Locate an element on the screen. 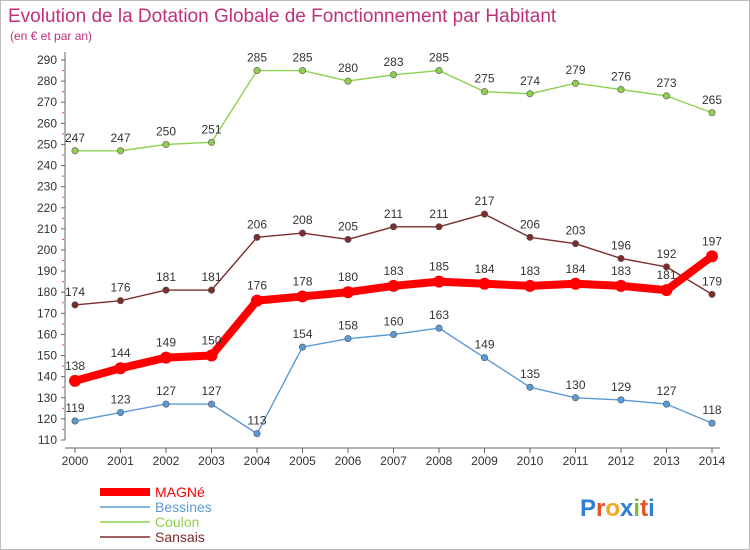 This screenshot has height=550, width=750. logo-letter: x is located at coordinates (627, 508).